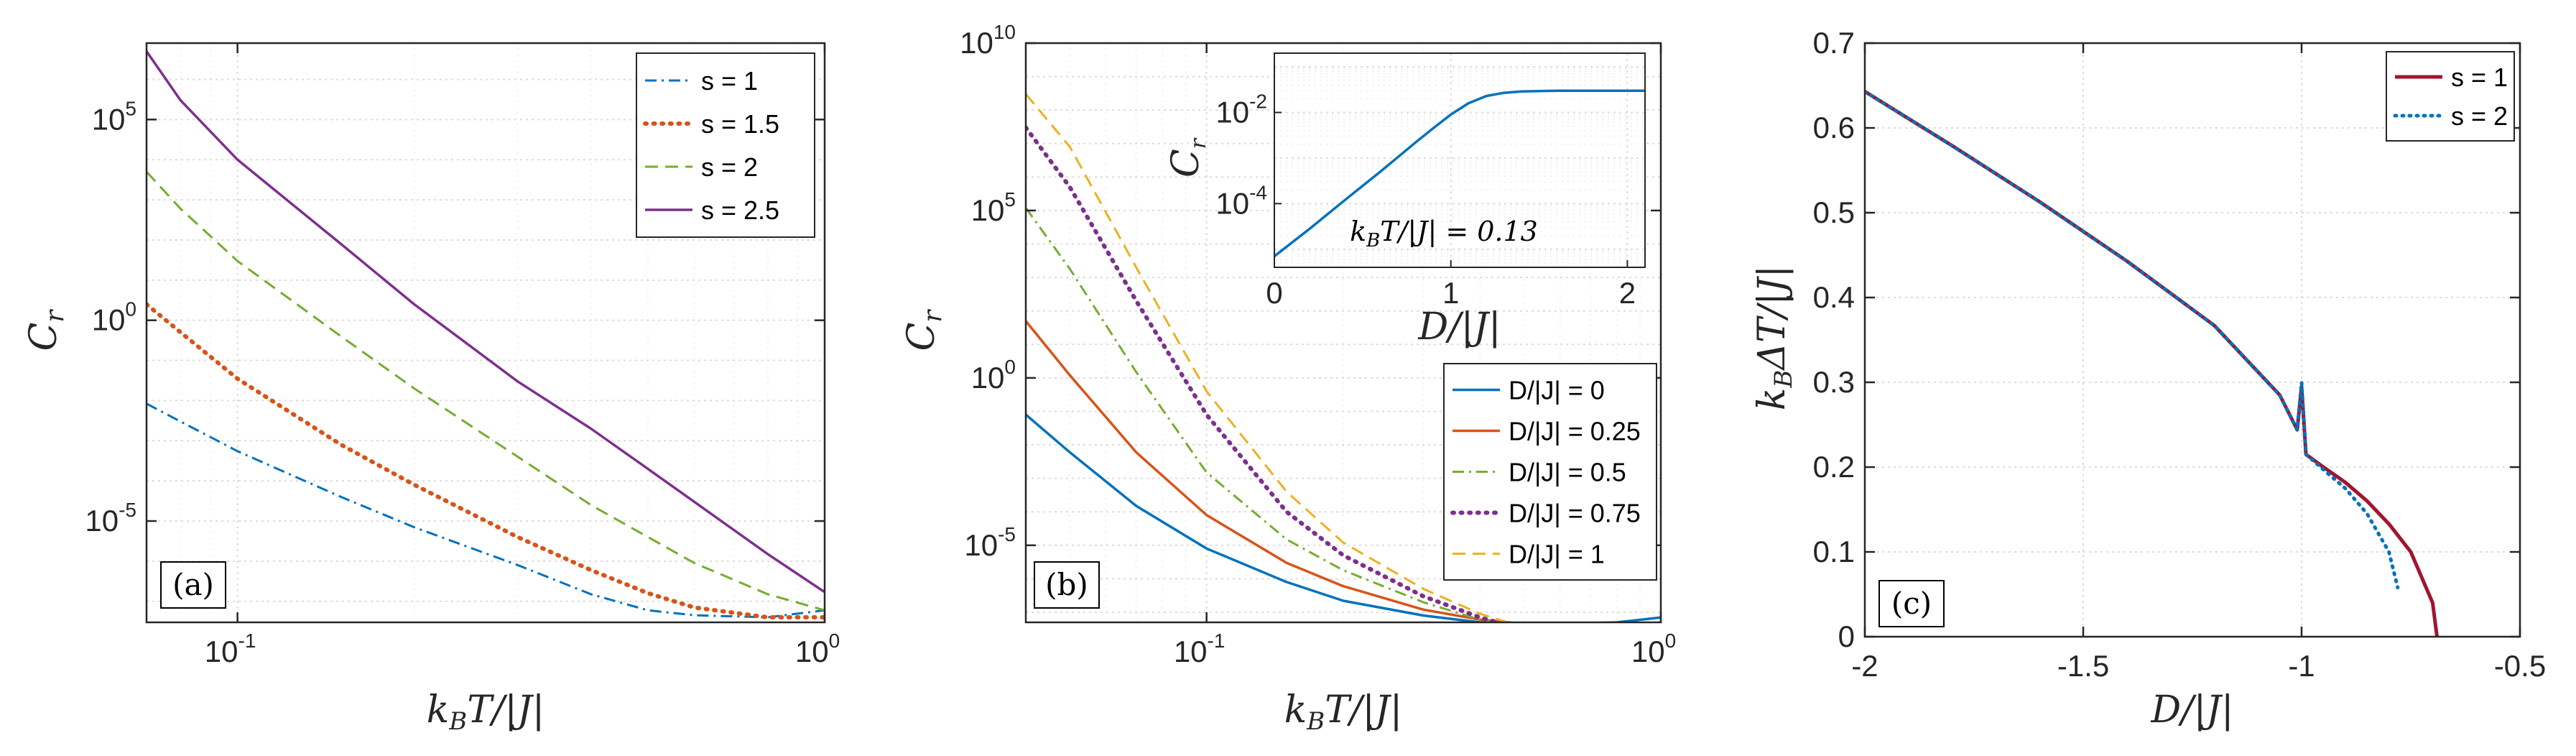  I want to click on inset-y-axis-label: Cr, so click(1187, 158).